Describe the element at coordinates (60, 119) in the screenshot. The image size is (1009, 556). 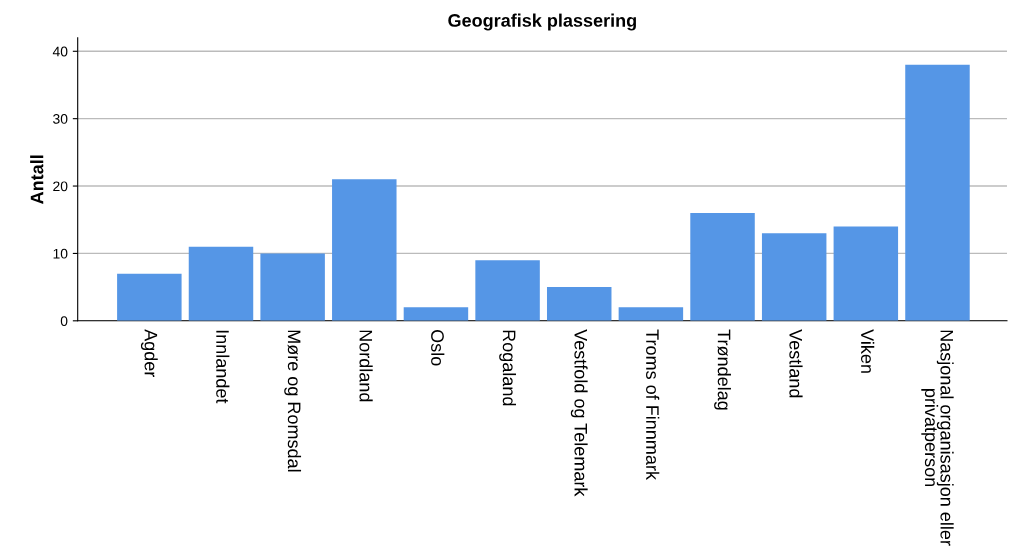
I see `y-tick-label: 30` at that location.